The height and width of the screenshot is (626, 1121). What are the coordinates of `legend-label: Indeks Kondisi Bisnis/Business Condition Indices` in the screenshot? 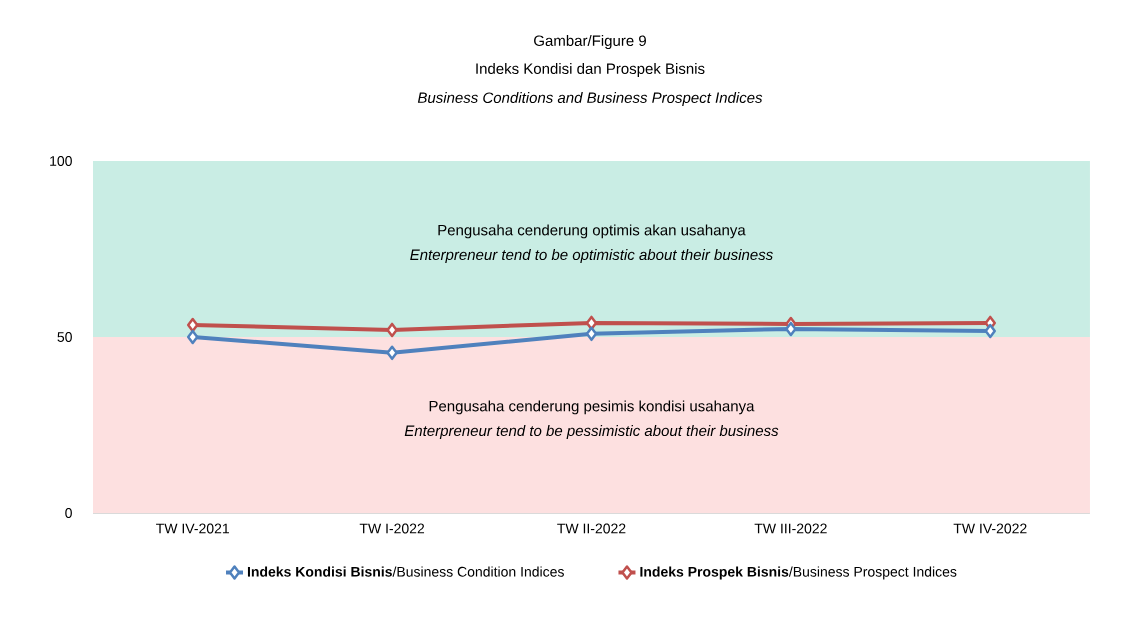 It's located at (405, 571).